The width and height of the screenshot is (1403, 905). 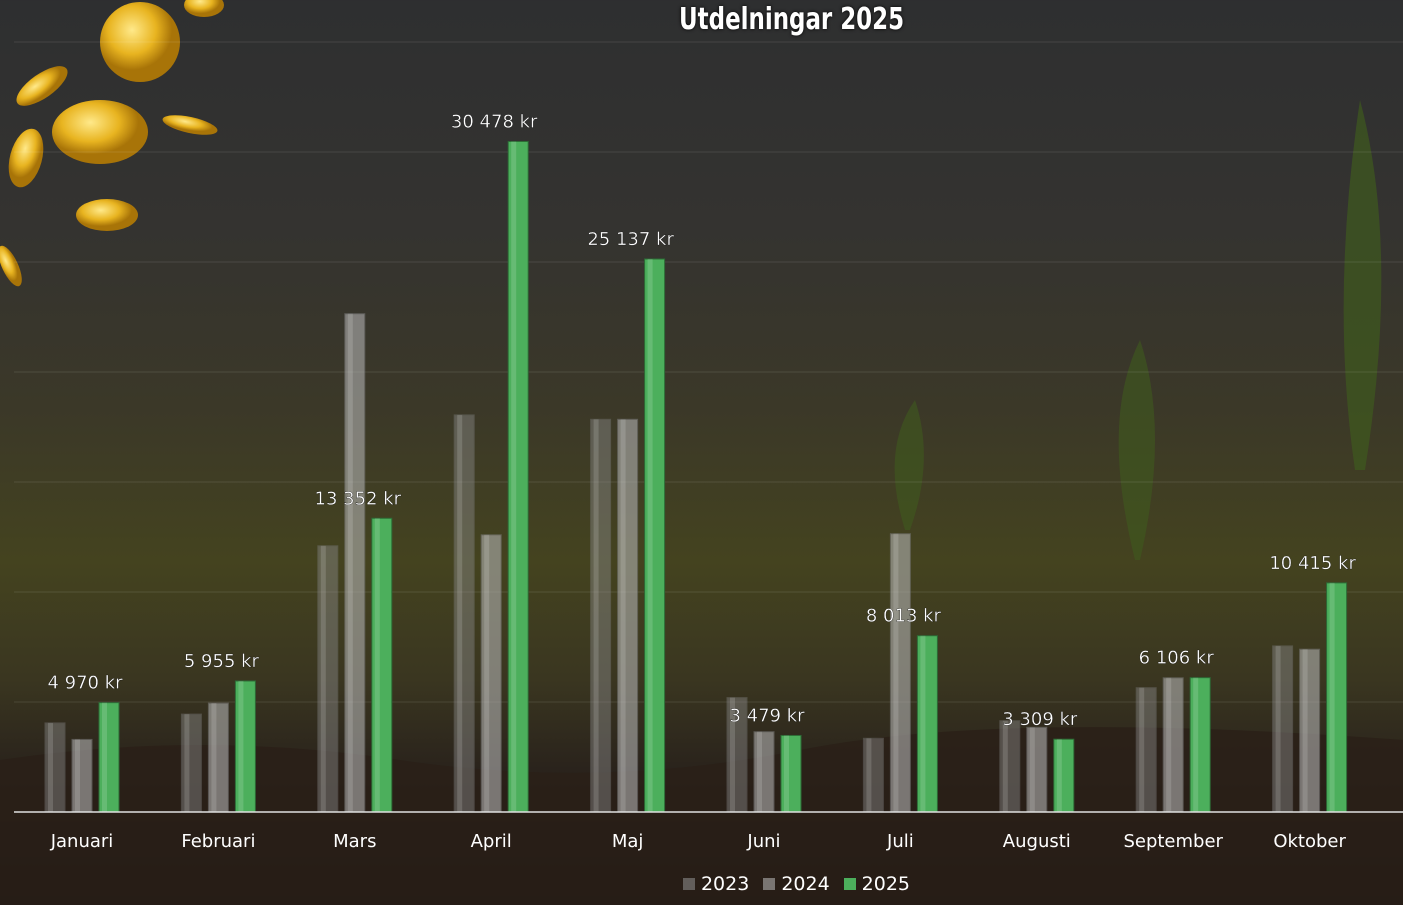 I want to click on data-label: 10 415 kr, so click(x=1312, y=563).